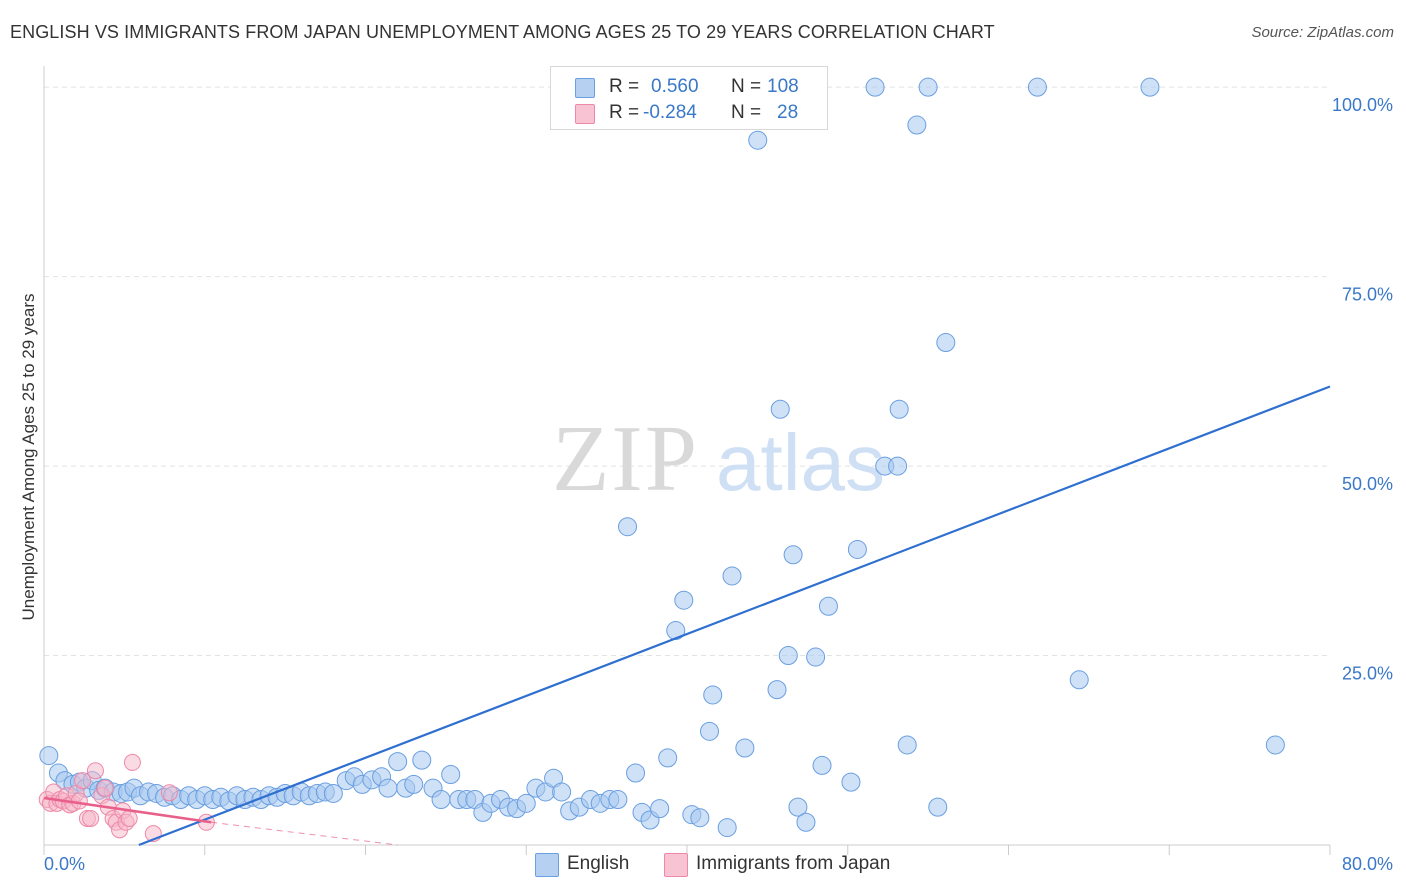  What do you see at coordinates (676, 865) in the screenshot?
I see `bottom-legend-swatch-japan` at bounding box center [676, 865].